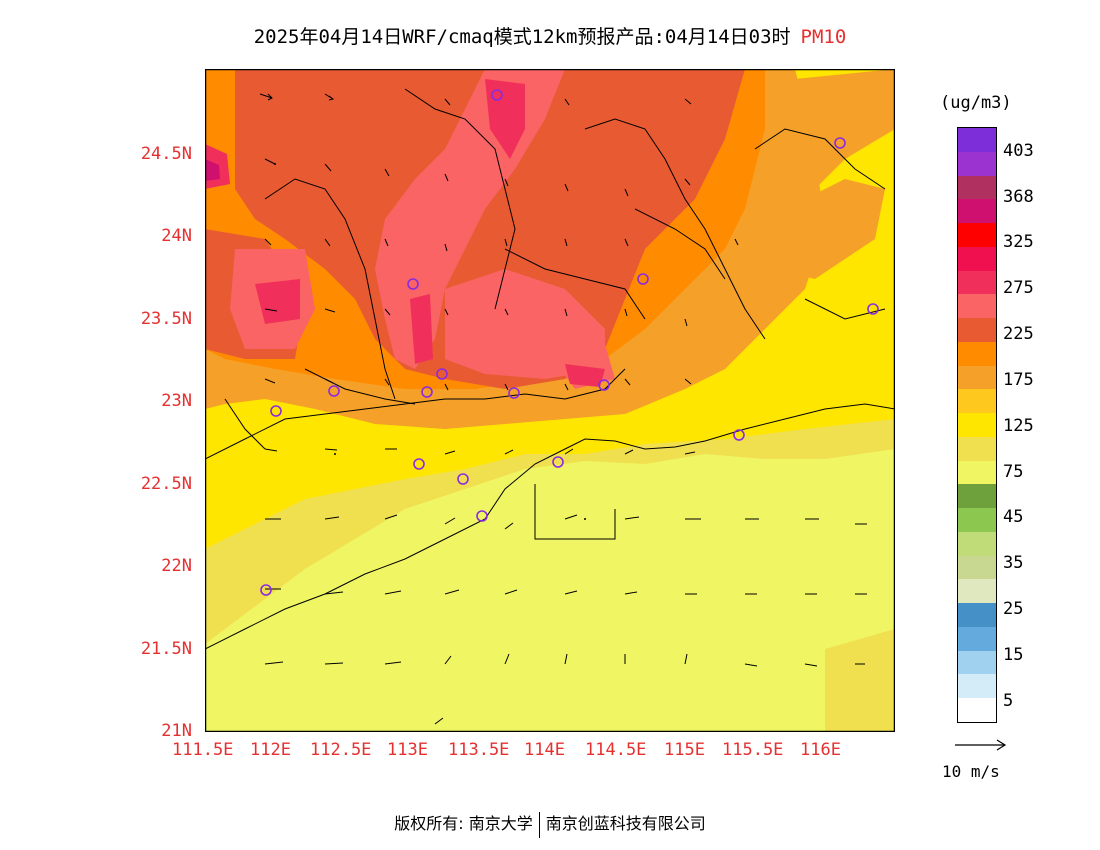 This screenshot has height=850, width=1100. I want to click on colorbar-tick-label: 175, so click(1018, 380).